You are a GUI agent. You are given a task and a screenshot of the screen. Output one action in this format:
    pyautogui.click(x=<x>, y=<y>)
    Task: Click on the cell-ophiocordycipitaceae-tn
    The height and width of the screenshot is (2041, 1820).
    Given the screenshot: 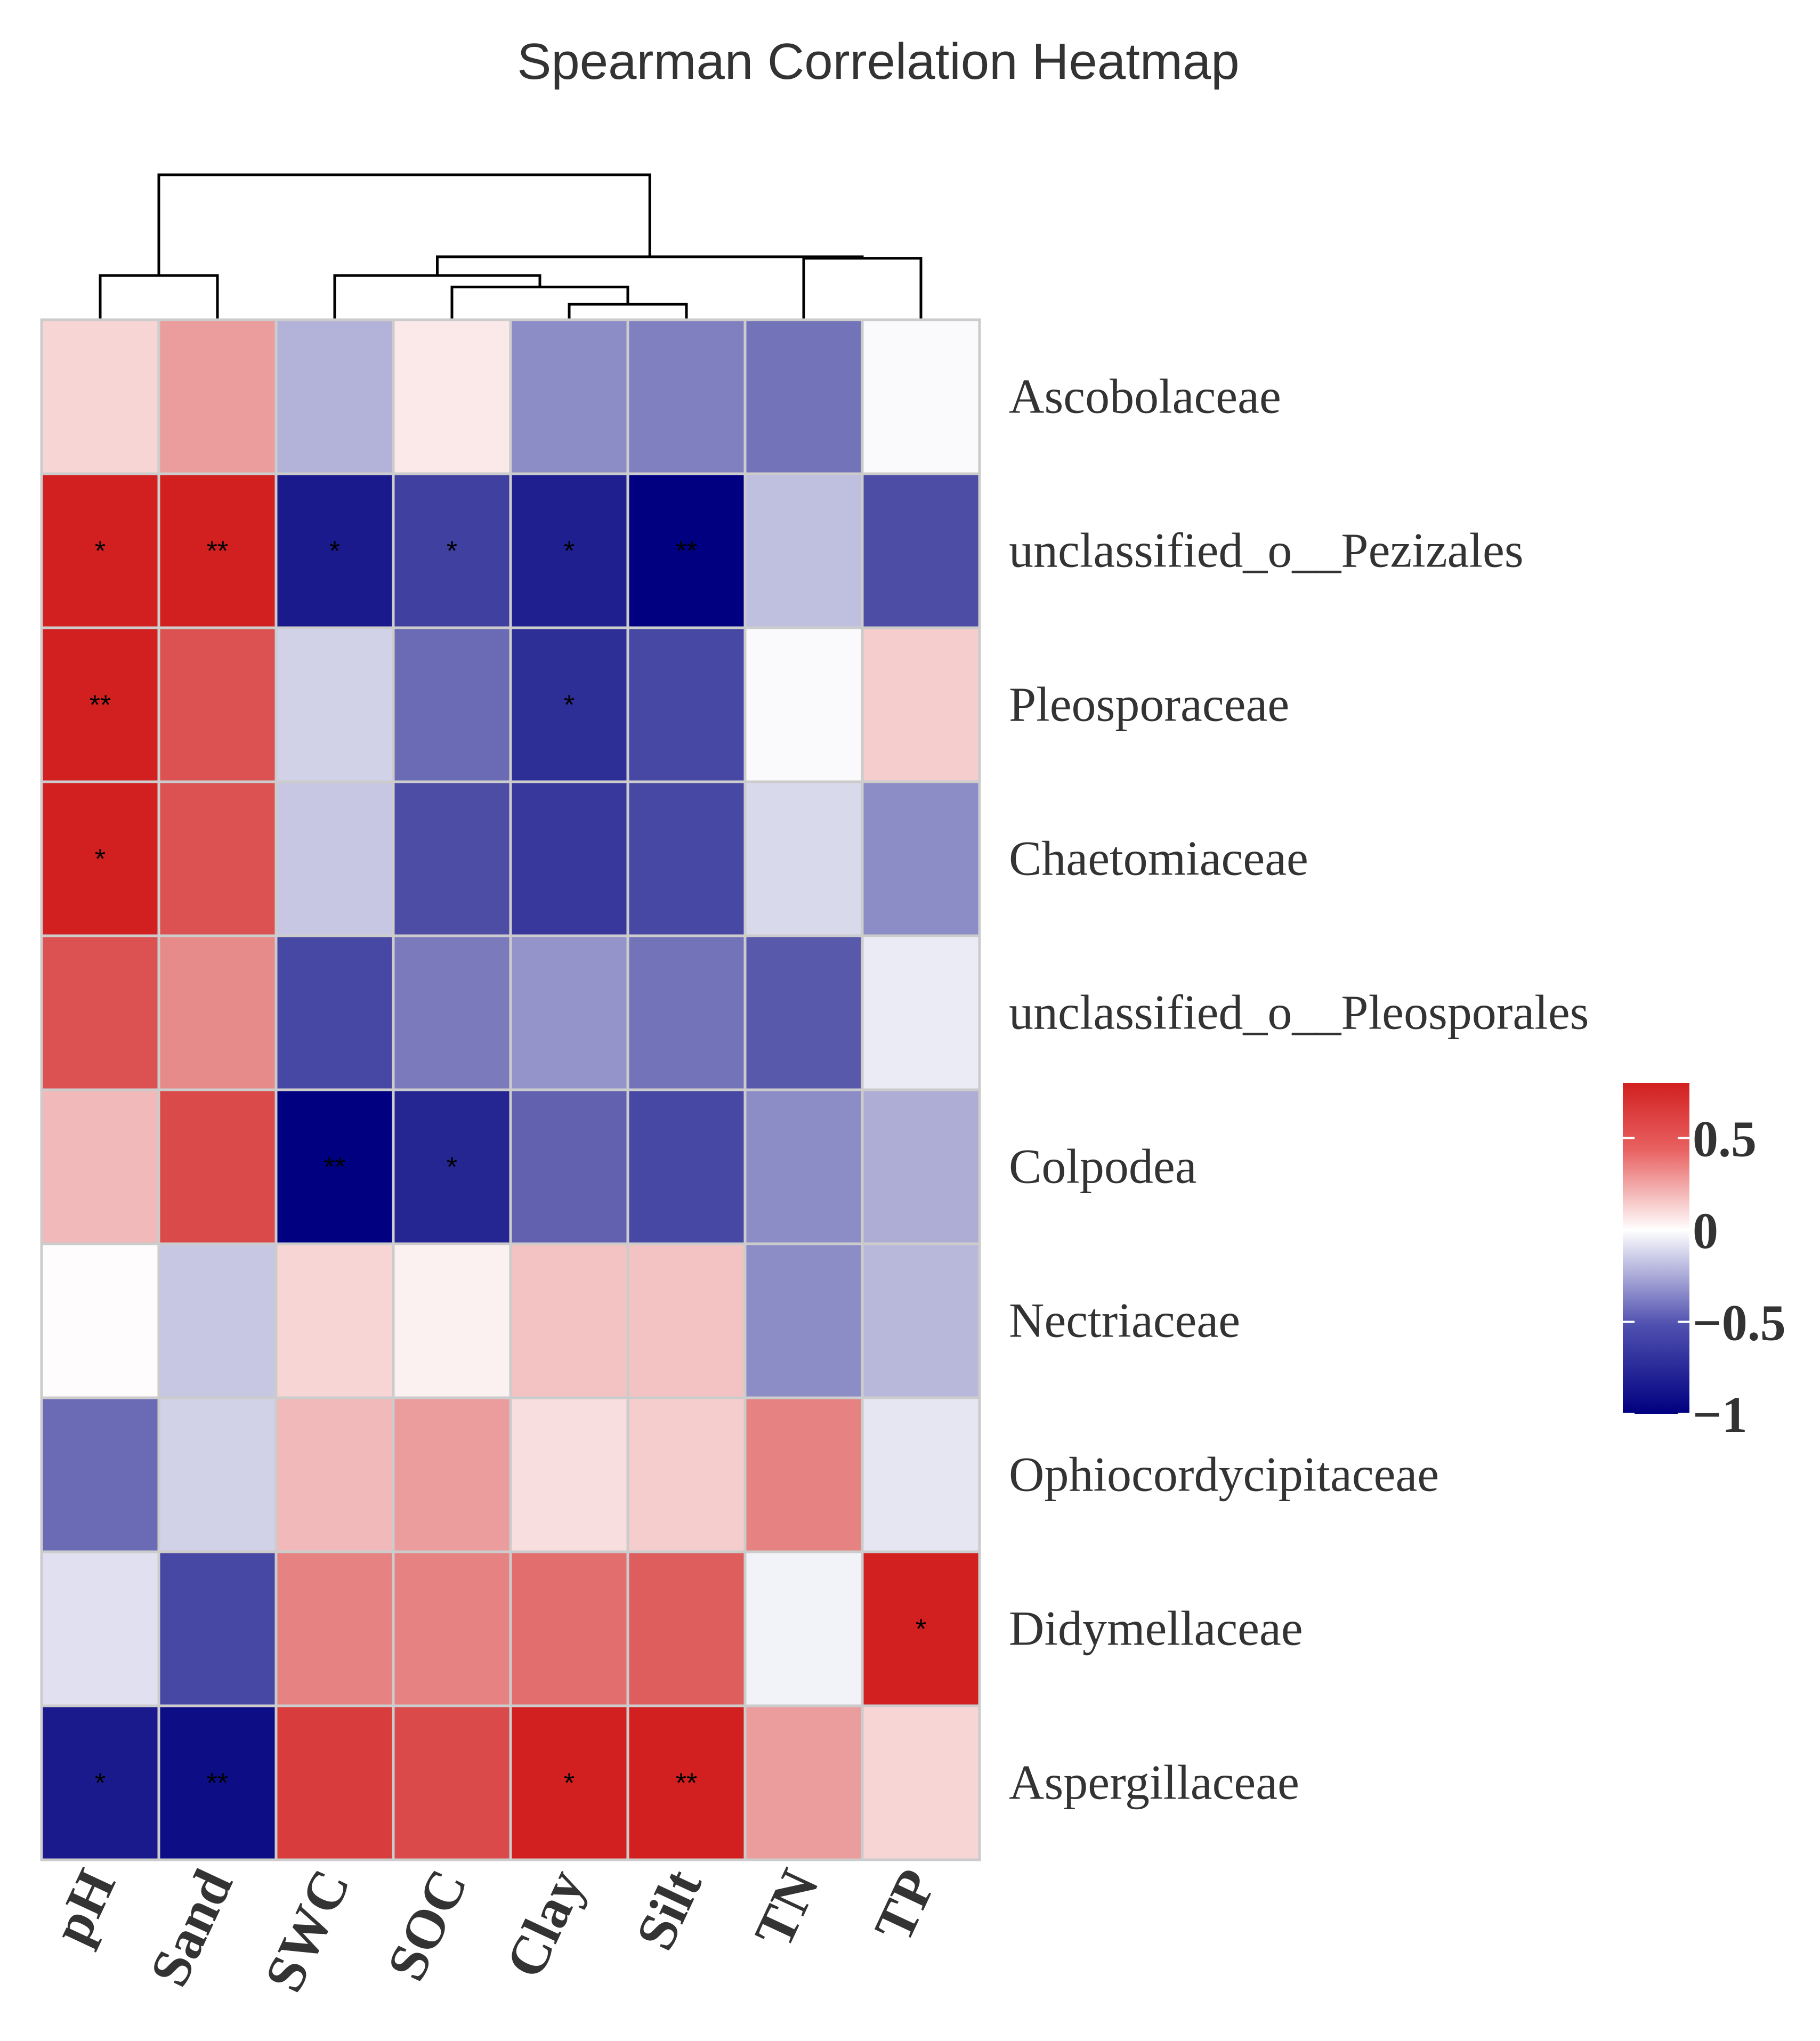 What is the action you would take?
    pyautogui.click(x=804, y=1474)
    